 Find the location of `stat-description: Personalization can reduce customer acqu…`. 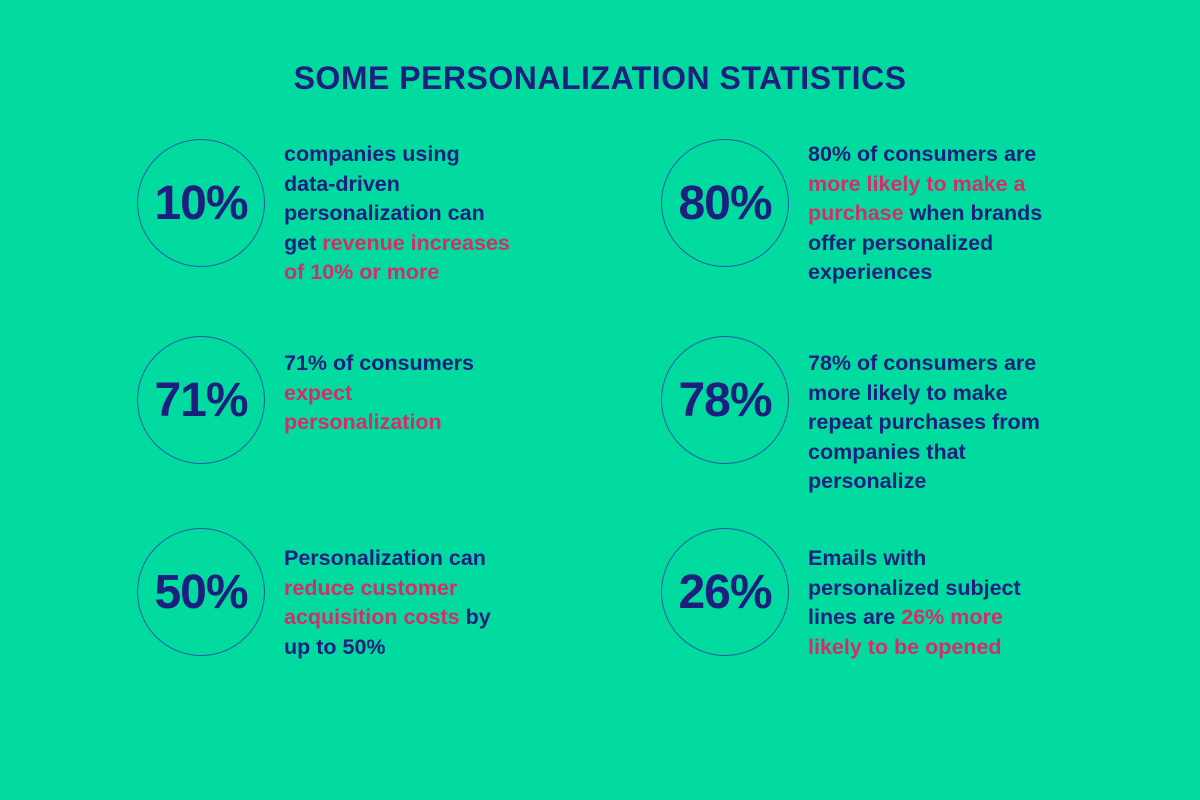

stat-description: Personalization can reduce customer acqu… is located at coordinates (421, 603).